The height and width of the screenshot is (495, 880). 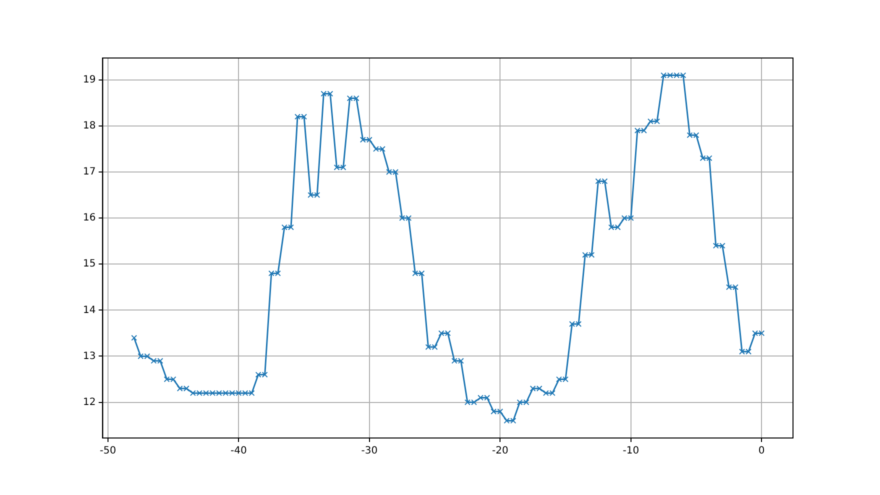 I want to click on x-tick-label: -40, so click(x=238, y=451).